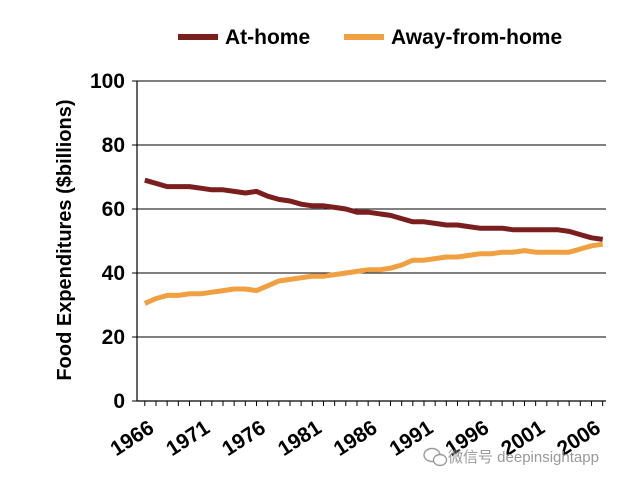 Image resolution: width=640 pixels, height=486 pixels. Describe the element at coordinates (188, 438) in the screenshot. I see `x-tick-label: 1971` at that location.